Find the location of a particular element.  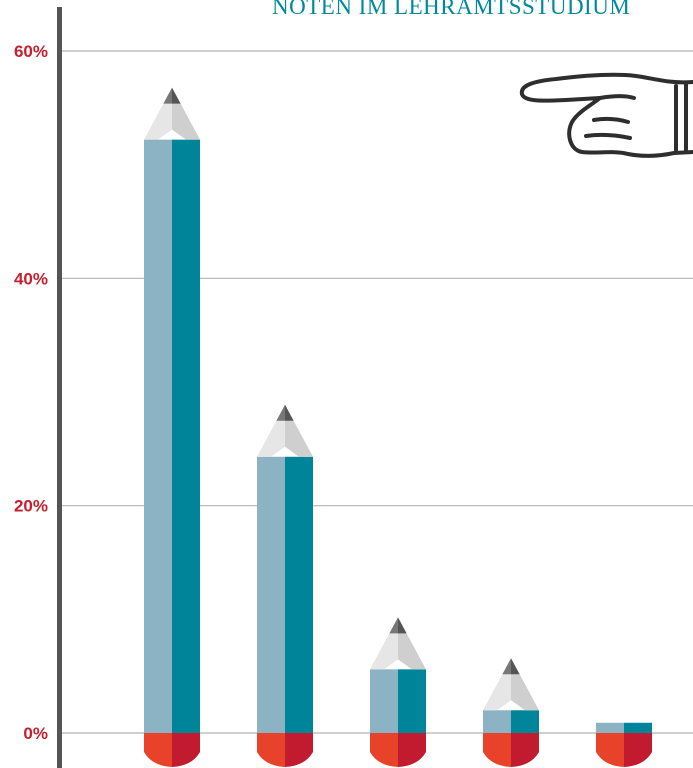

y-tick-label: 60% is located at coordinates (31, 51).